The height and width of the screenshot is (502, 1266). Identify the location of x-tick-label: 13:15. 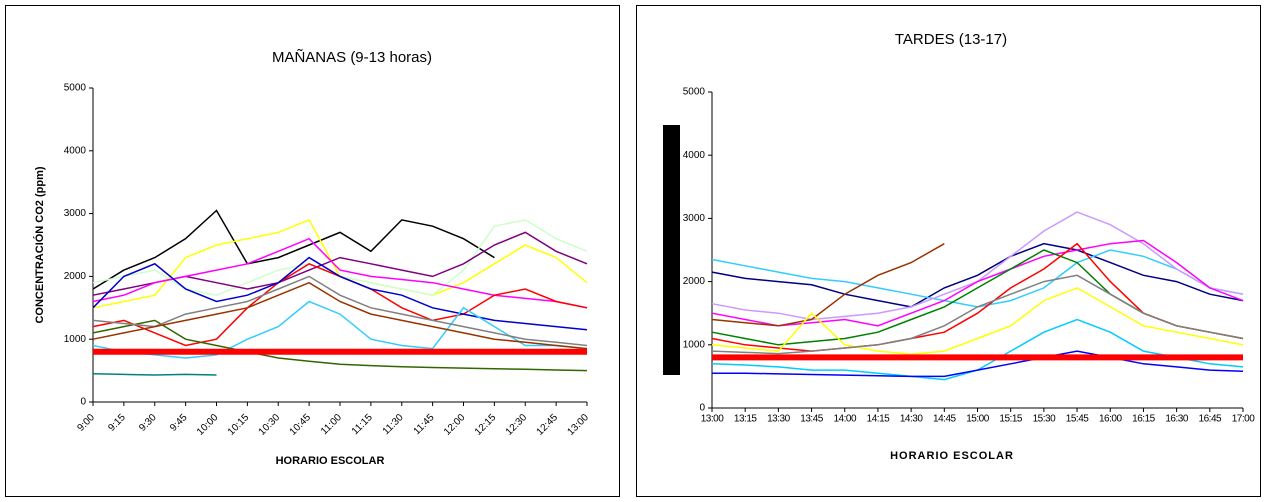
(745, 419).